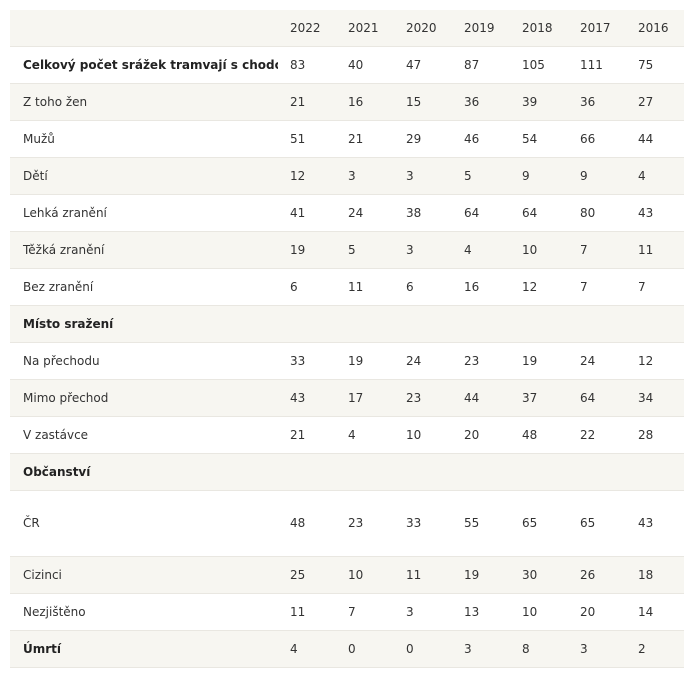 The width and height of the screenshot is (693, 675). What do you see at coordinates (144, 139) in the screenshot?
I see `row-label: Mužů` at bounding box center [144, 139].